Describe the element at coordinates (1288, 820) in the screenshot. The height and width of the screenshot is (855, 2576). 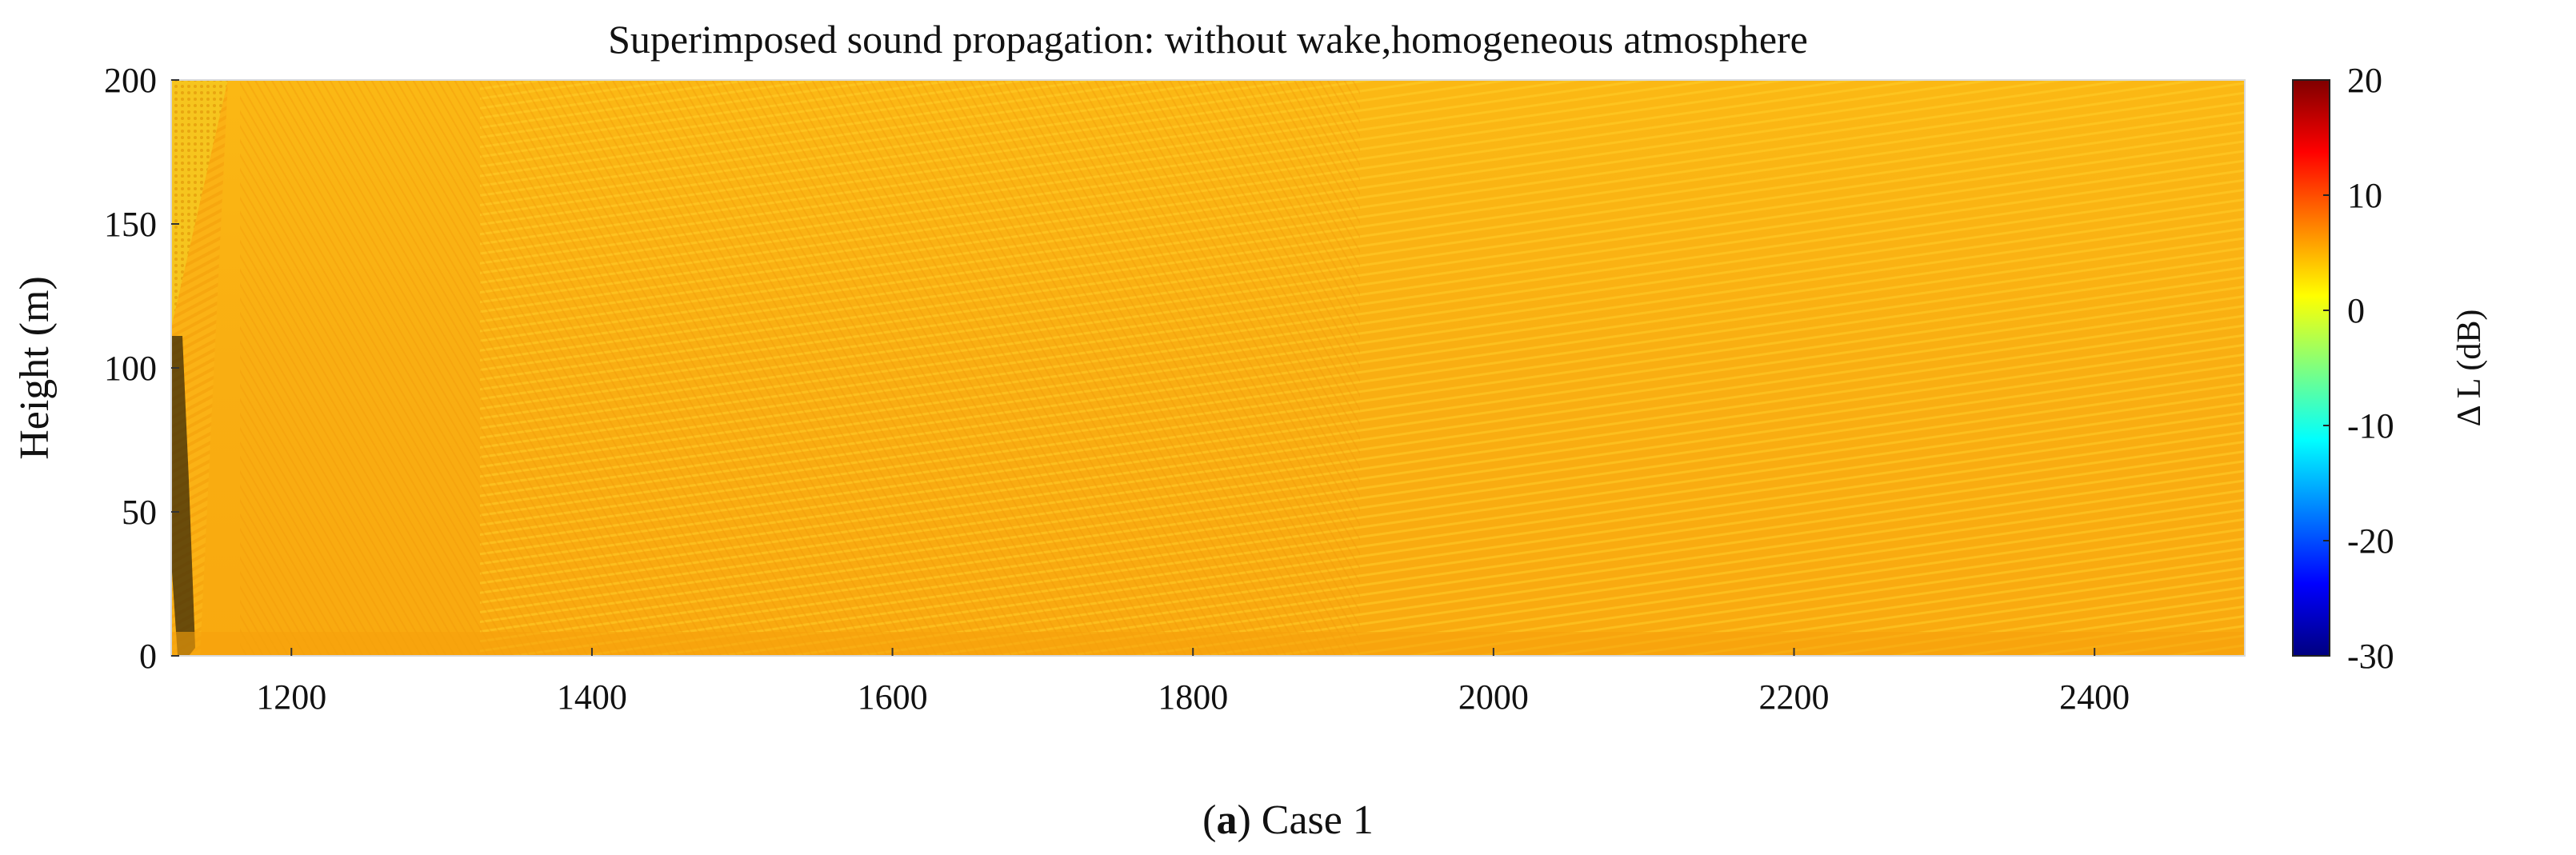
I see `figure-caption: (a) Case 1` at that location.